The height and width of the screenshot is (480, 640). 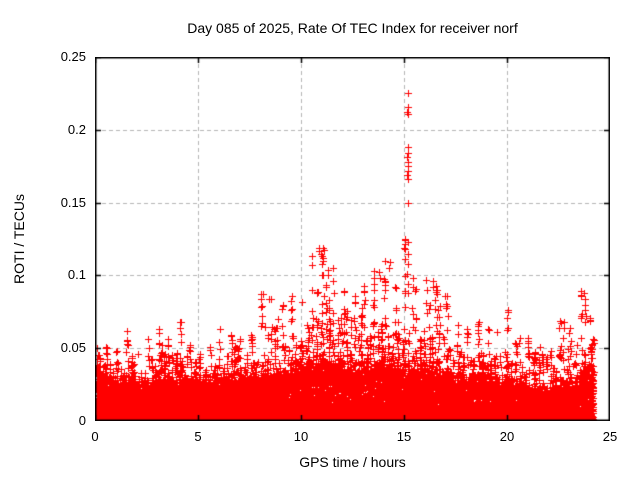 What do you see at coordinates (76, 129) in the screenshot?
I see `y-tick-label: 0.2` at bounding box center [76, 129].